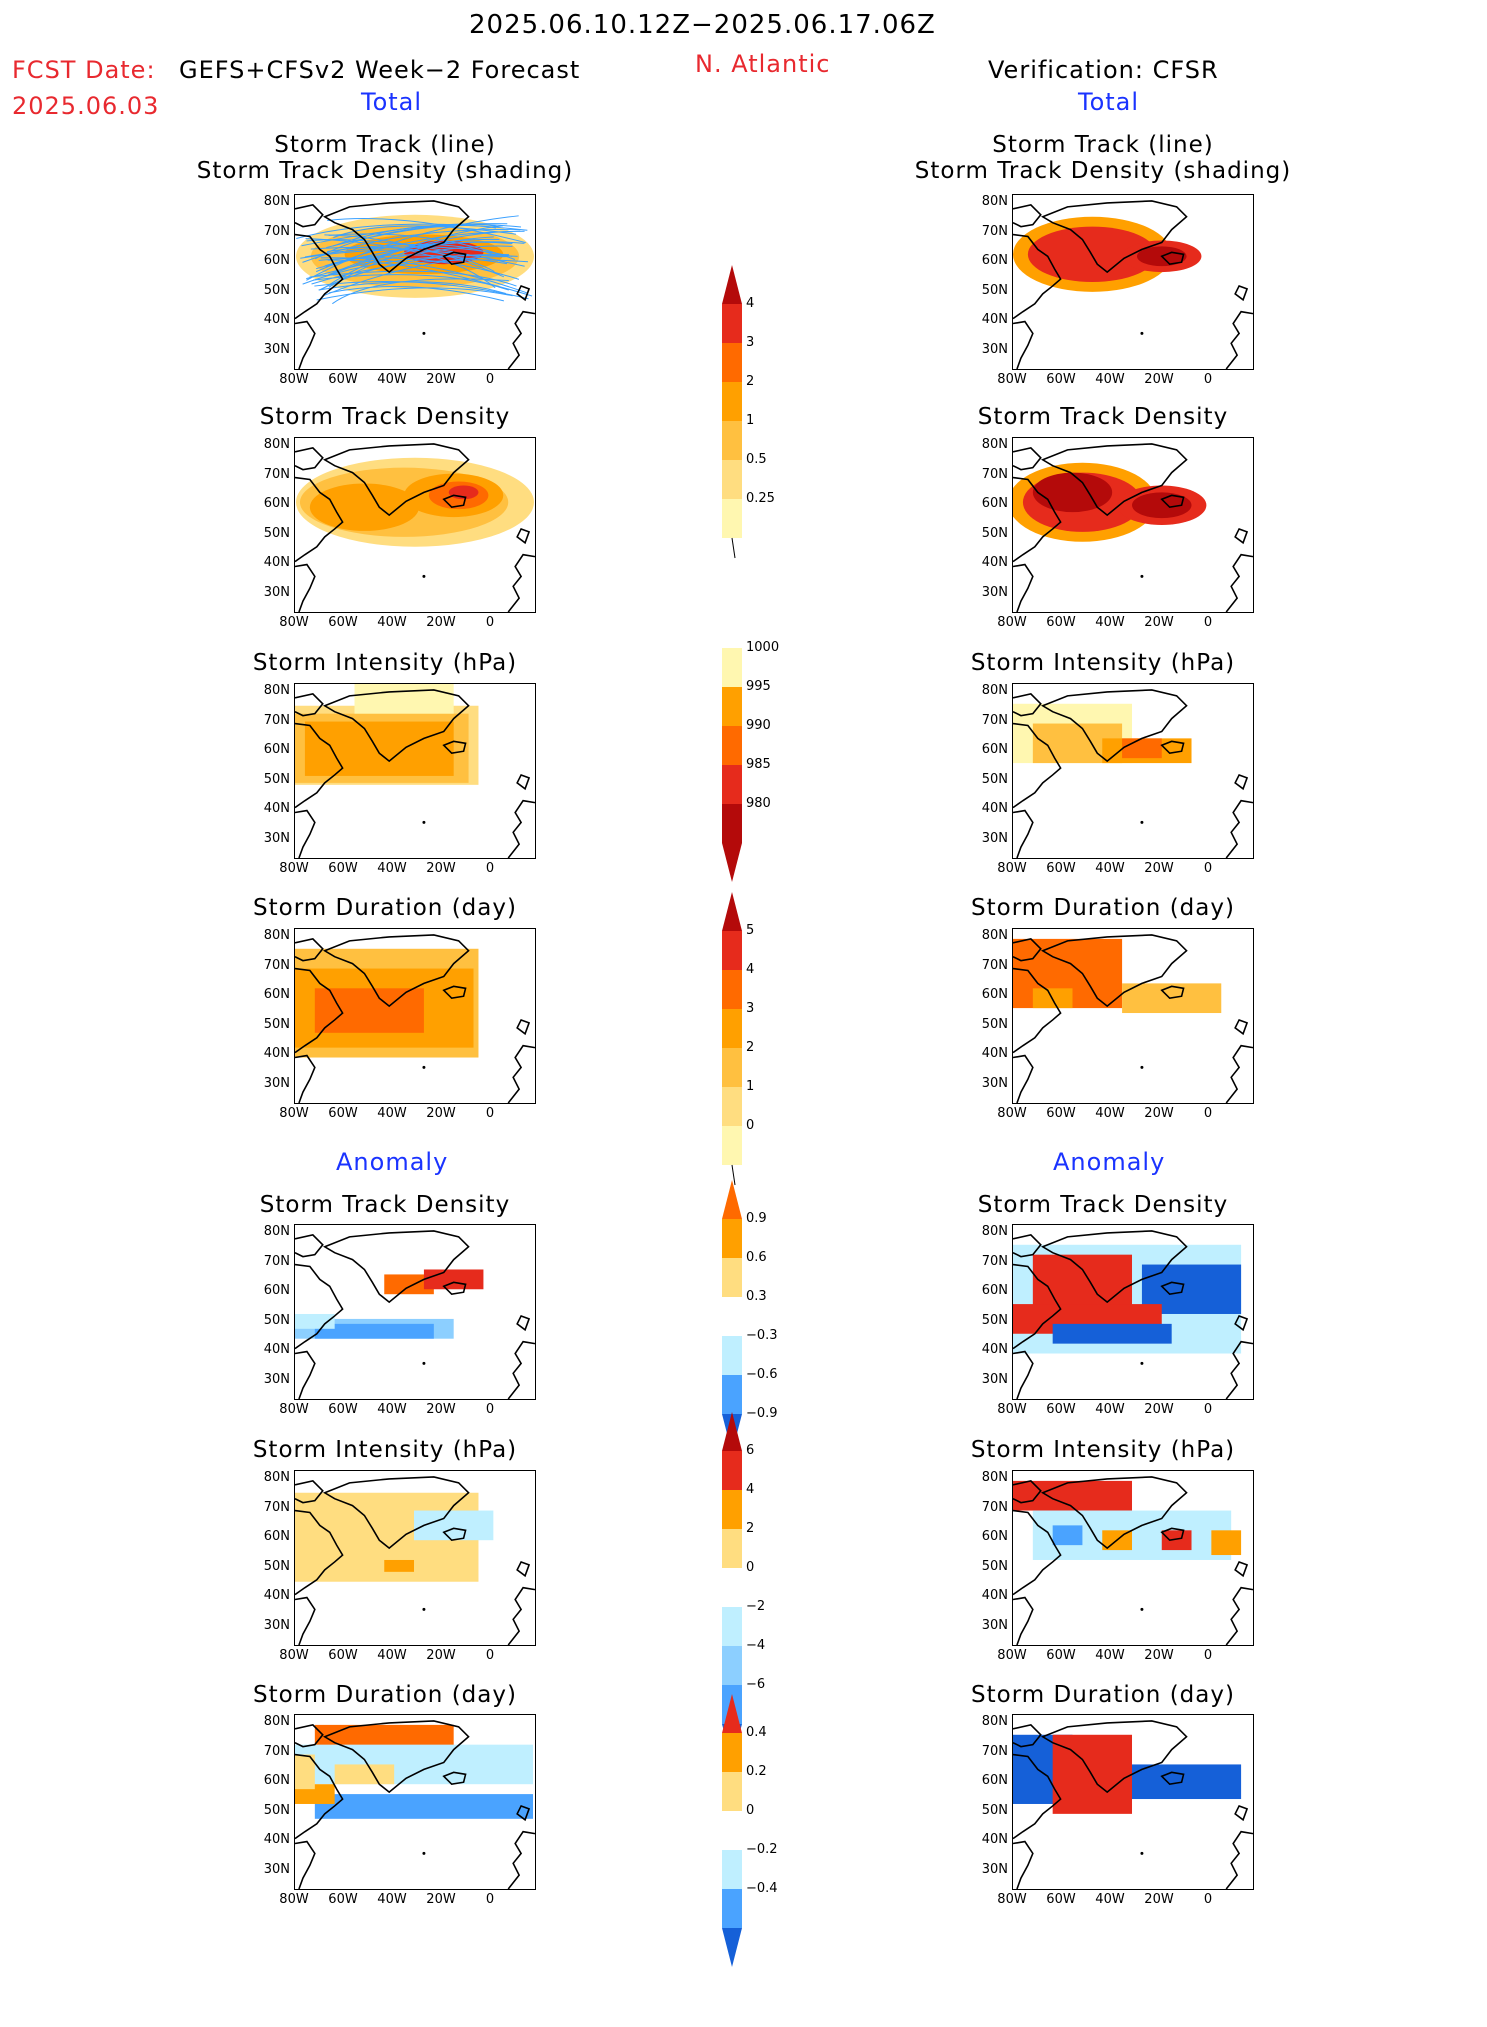 This screenshot has height=2027, width=1487. Describe the element at coordinates (755, 1606) in the screenshot. I see `colorbar-label: −2` at that location.